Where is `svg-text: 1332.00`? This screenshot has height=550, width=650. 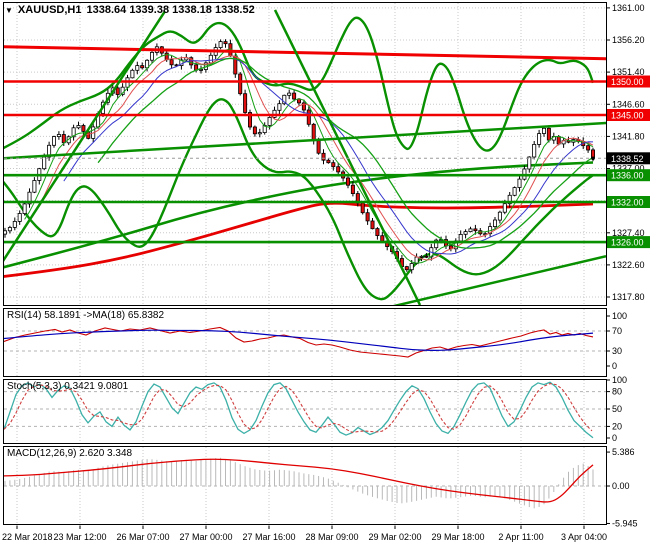
svg-text: 1332.00 is located at coordinates (627, 203).